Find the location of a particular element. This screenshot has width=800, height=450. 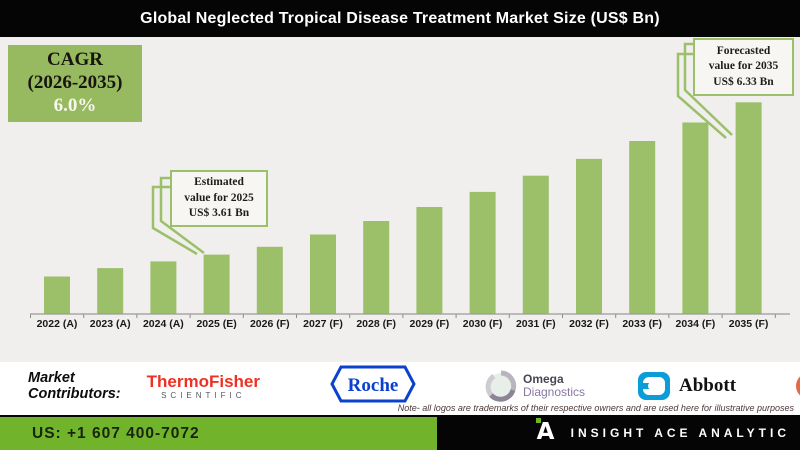

estimated-line2: value for 2025 is located at coordinates (219, 197).